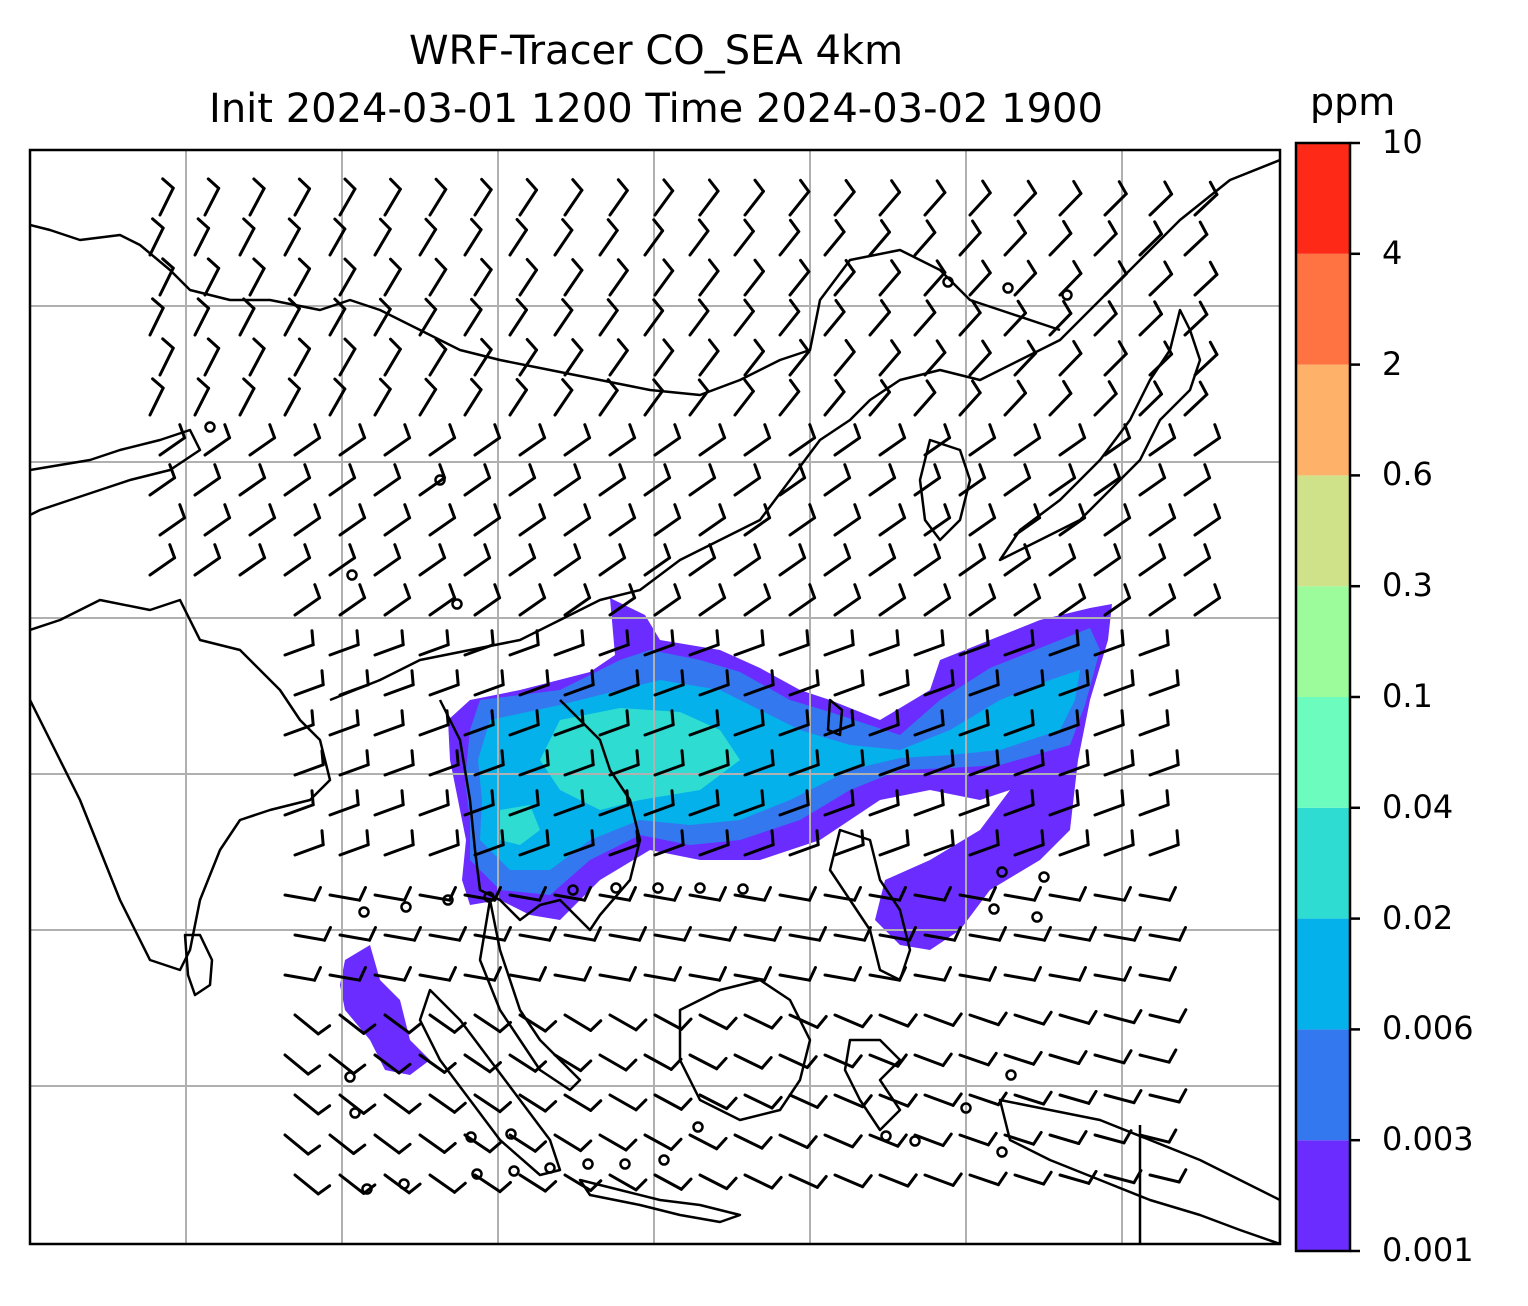 Image resolution: width=1528 pixels, height=1306 pixels. What do you see at coordinates (872, 1085) in the screenshot?
I see `coast-sulawesi` at bounding box center [872, 1085].